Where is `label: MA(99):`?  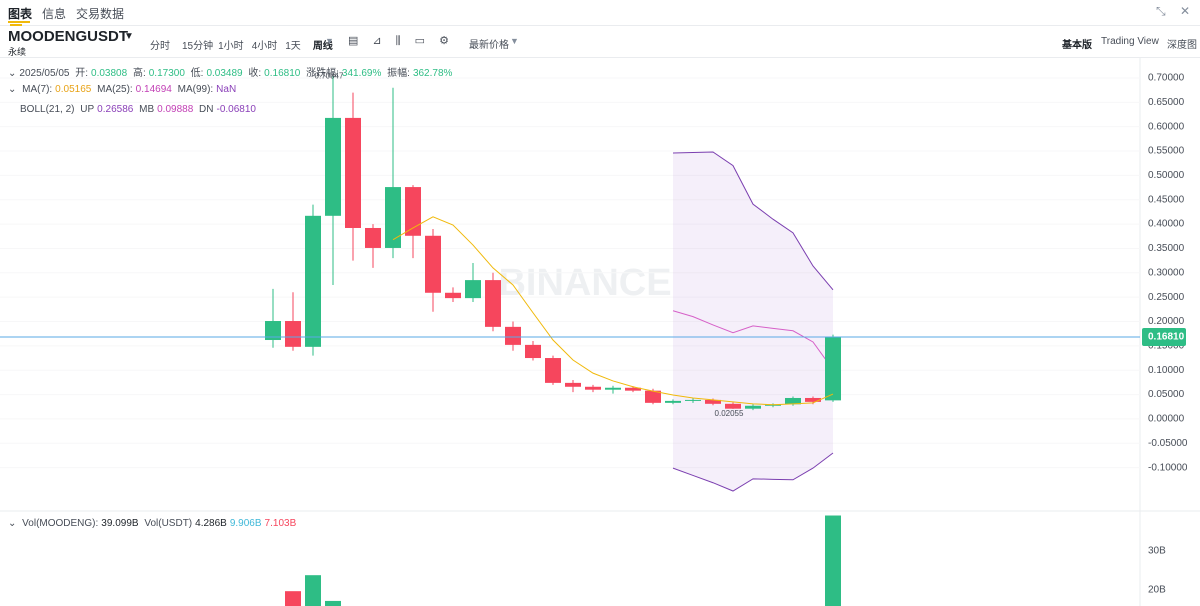 label: MA(99): is located at coordinates (195, 89).